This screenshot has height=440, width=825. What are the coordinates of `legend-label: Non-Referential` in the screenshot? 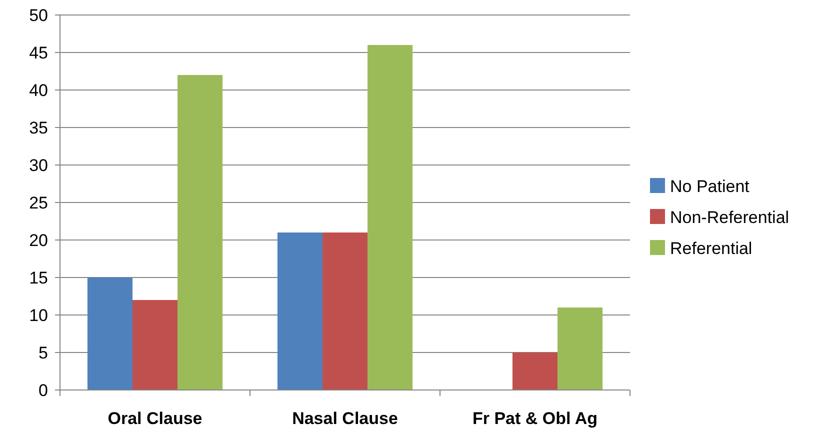 It's located at (730, 217).